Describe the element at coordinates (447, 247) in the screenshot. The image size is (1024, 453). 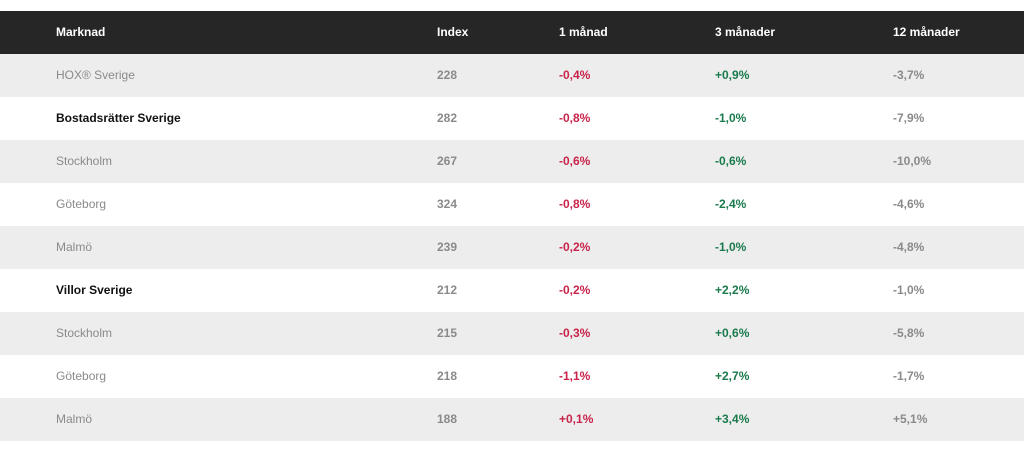
I see `index-value: 239` at that location.